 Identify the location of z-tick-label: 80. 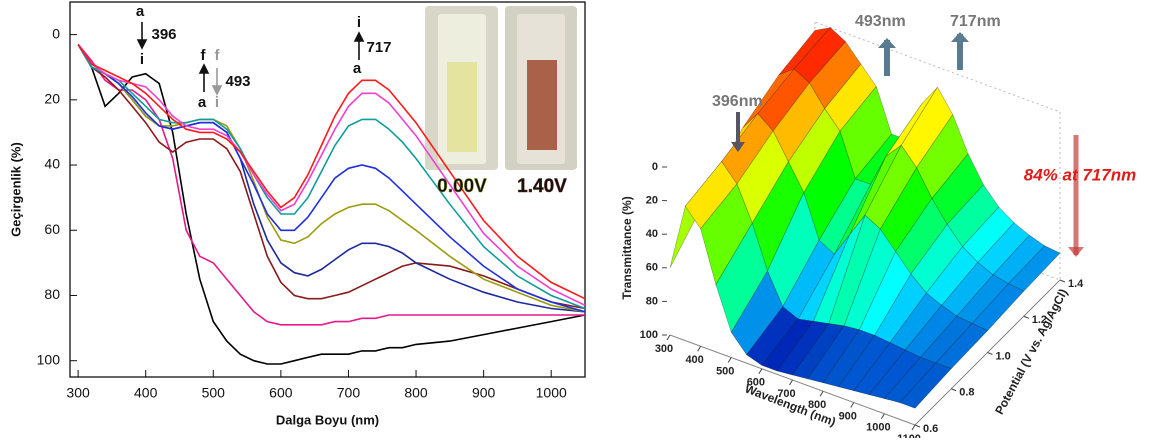
(652, 301).